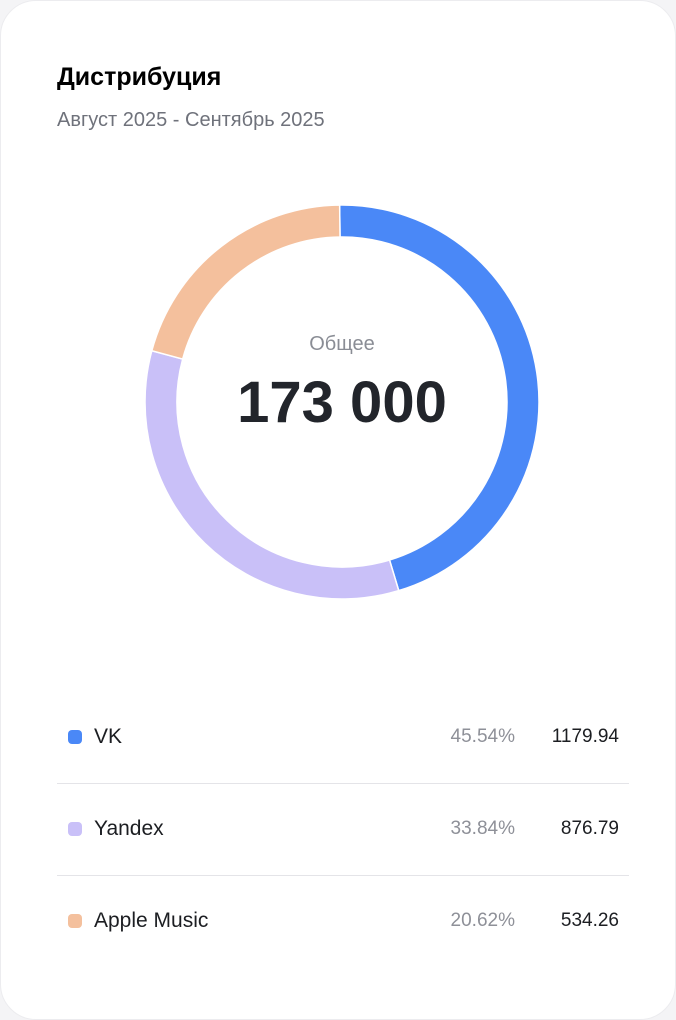 The width and height of the screenshot is (676, 1020). Describe the element at coordinates (585, 736) in the screenshot. I see `legend-value: 1179.94` at that location.